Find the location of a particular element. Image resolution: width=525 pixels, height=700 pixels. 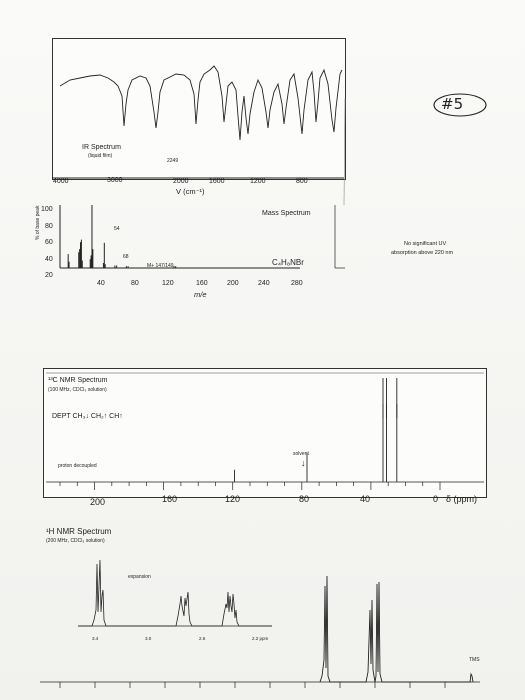

uv-note-line2: absorption above 220 nm is located at coordinates (422, 253).